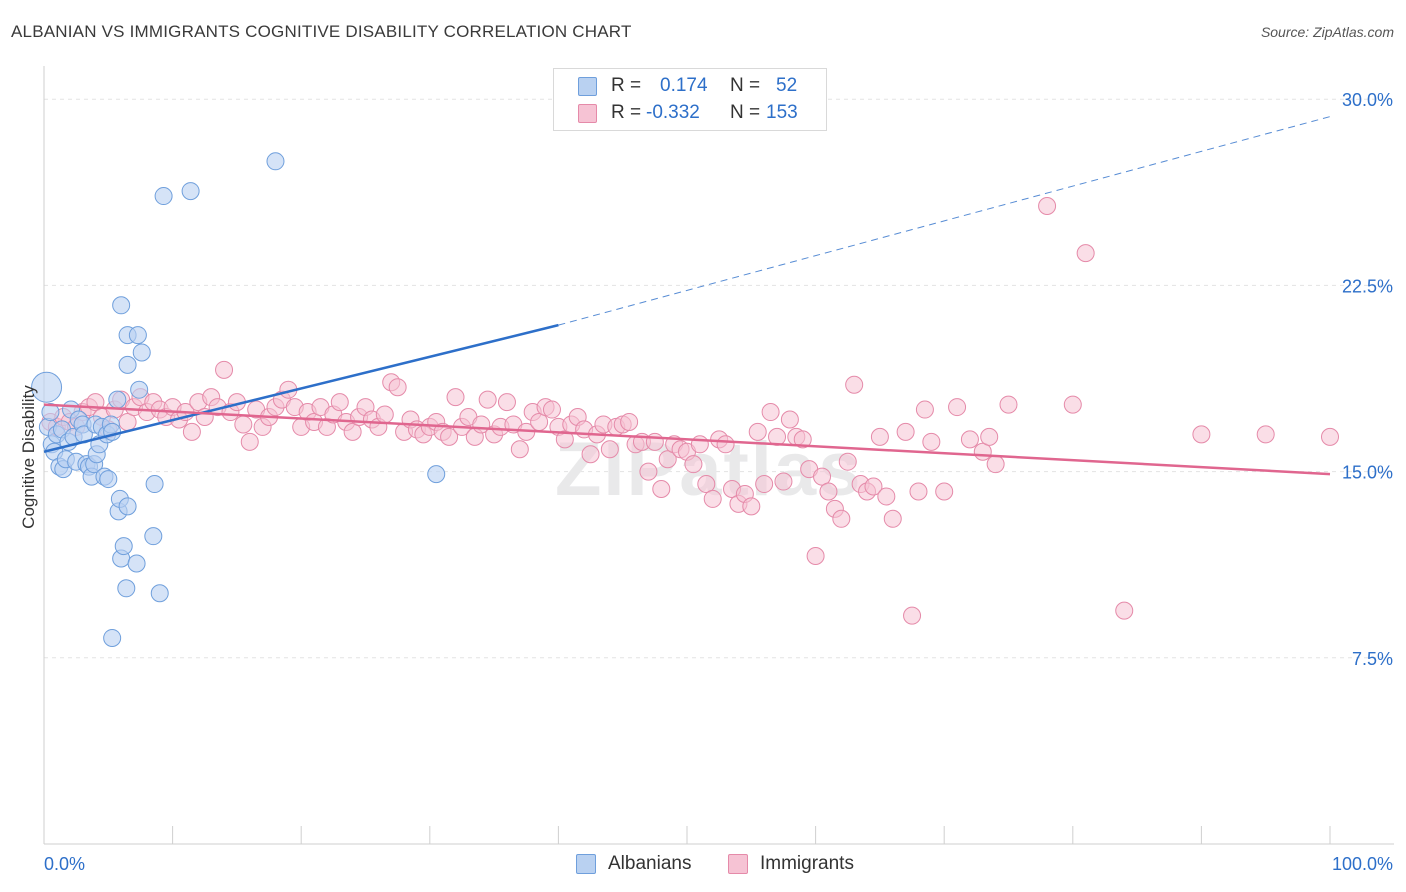  What do you see at coordinates (650, 863) in the screenshot?
I see `albanians-legend-label: Albanians` at bounding box center [650, 863].